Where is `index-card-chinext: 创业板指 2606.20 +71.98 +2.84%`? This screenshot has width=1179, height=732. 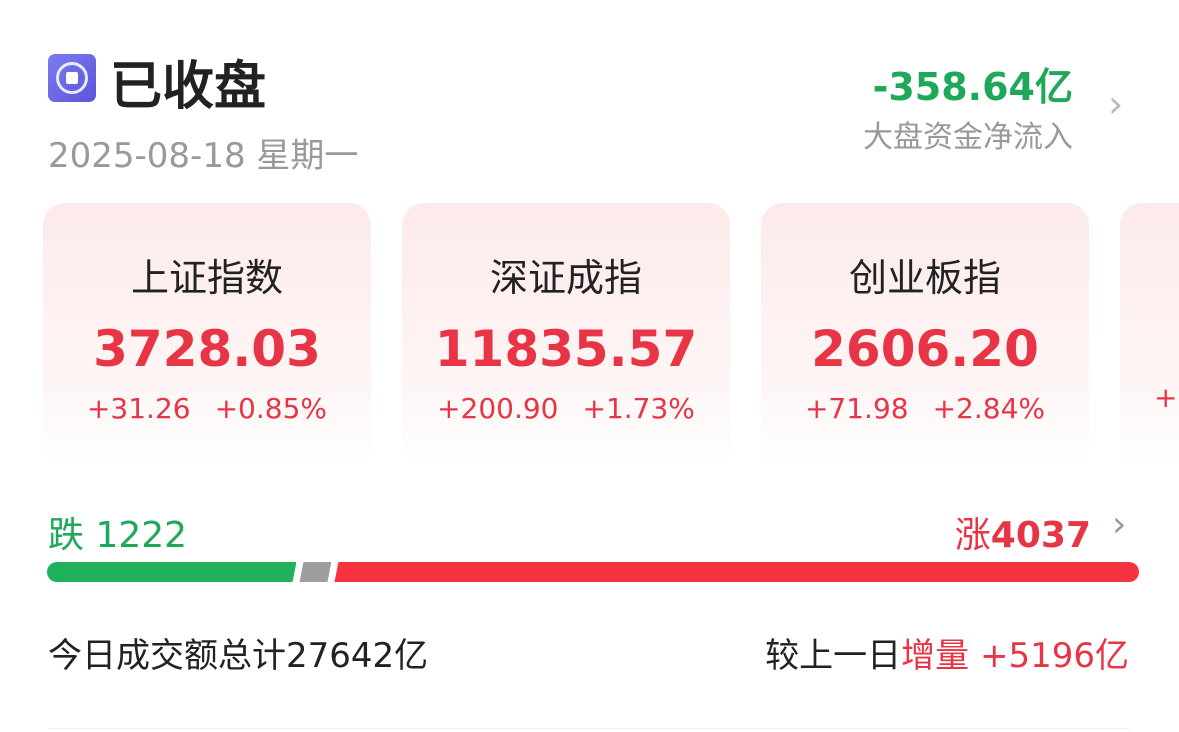
index-card-chinext: 创业板指 2606.20 +71.98 +2.84% is located at coordinates (925, 335).